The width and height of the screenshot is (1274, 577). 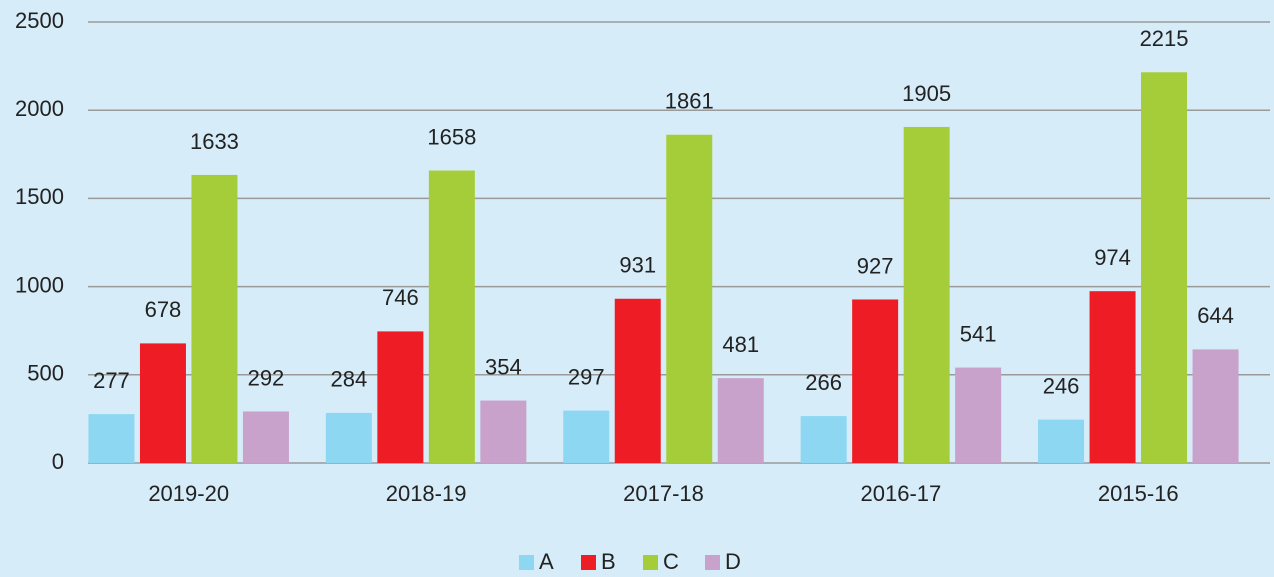 What do you see at coordinates (586, 376) in the screenshot?
I see `value-label: 297` at bounding box center [586, 376].